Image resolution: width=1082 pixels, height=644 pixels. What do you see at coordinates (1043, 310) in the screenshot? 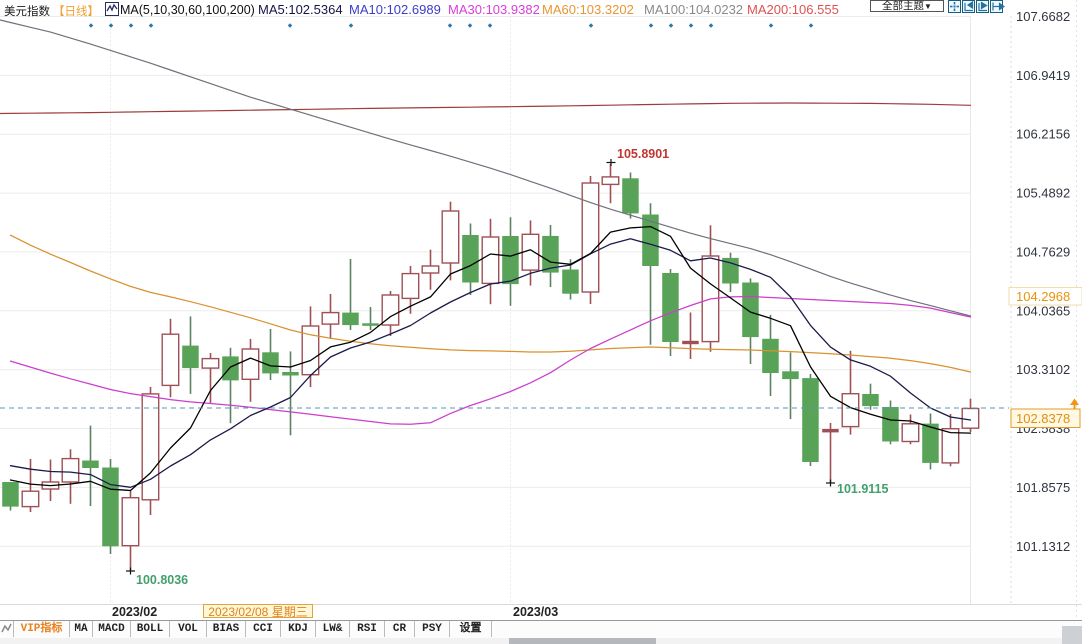
I see `svg-text: 104.0365` at bounding box center [1043, 310].